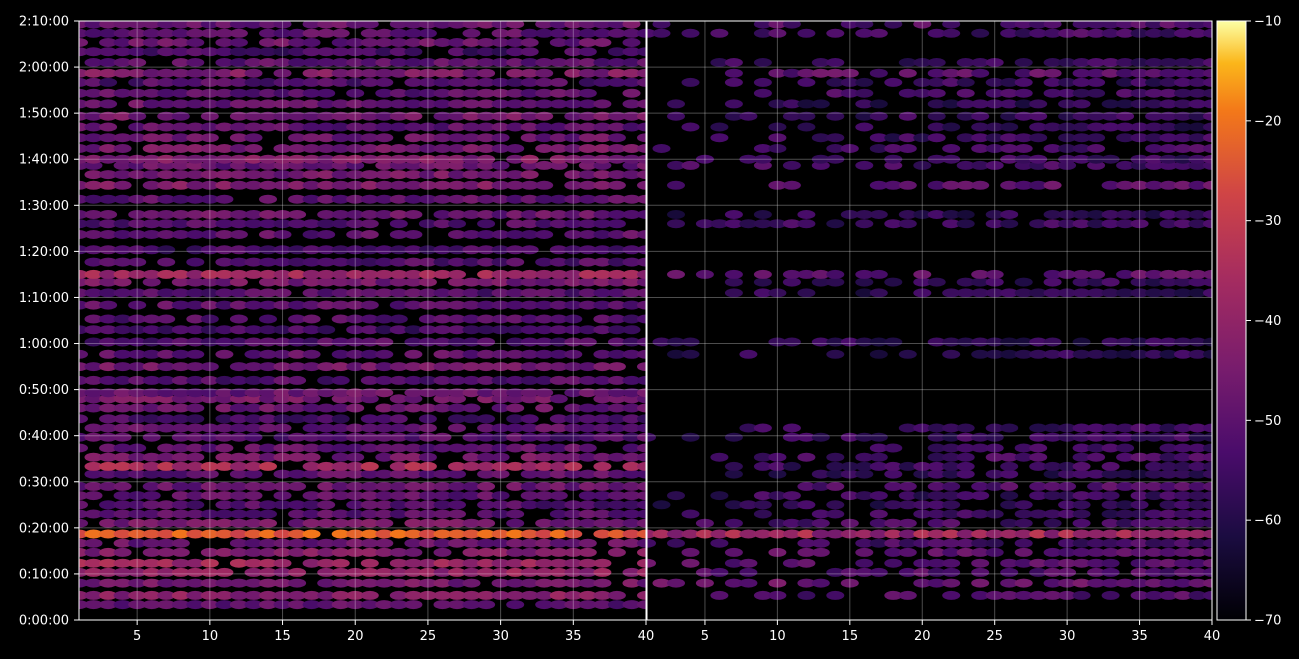 The image size is (1299, 659). What do you see at coordinates (1267, 621) in the screenshot?
I see `colorbar-tick-label: −70` at bounding box center [1267, 621].